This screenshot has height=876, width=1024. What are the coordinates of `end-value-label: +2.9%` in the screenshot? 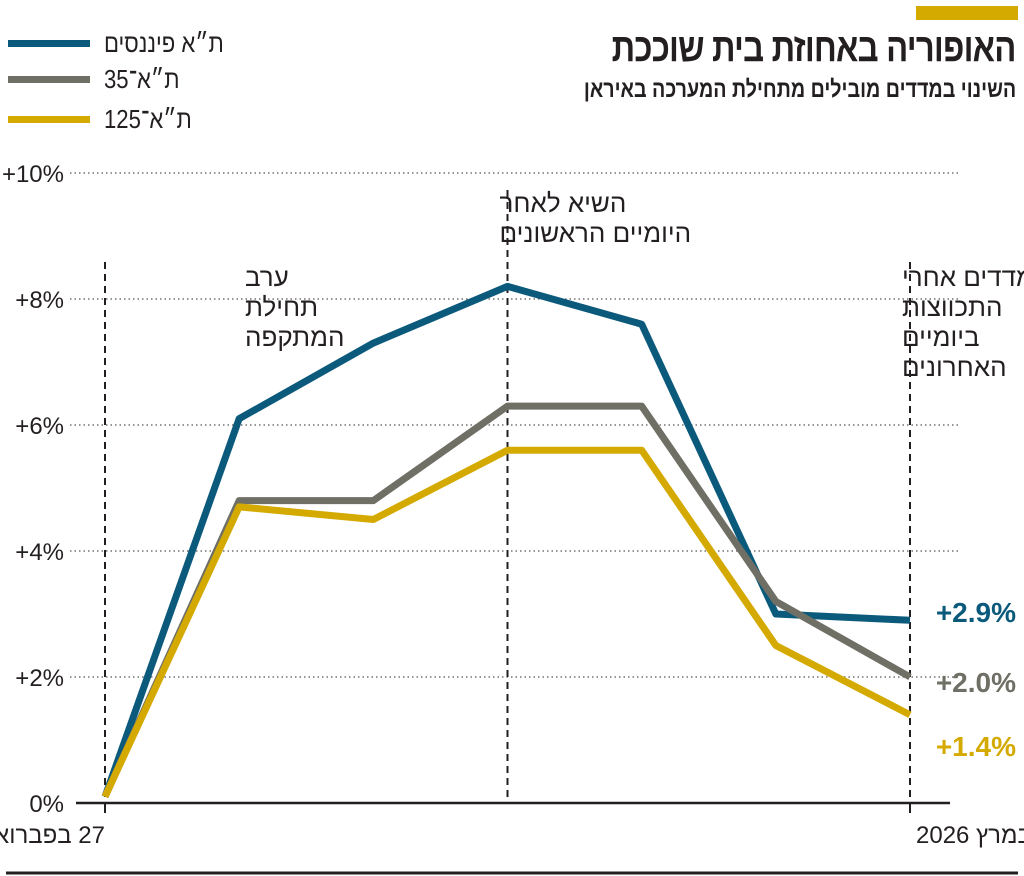 It's located at (976, 612).